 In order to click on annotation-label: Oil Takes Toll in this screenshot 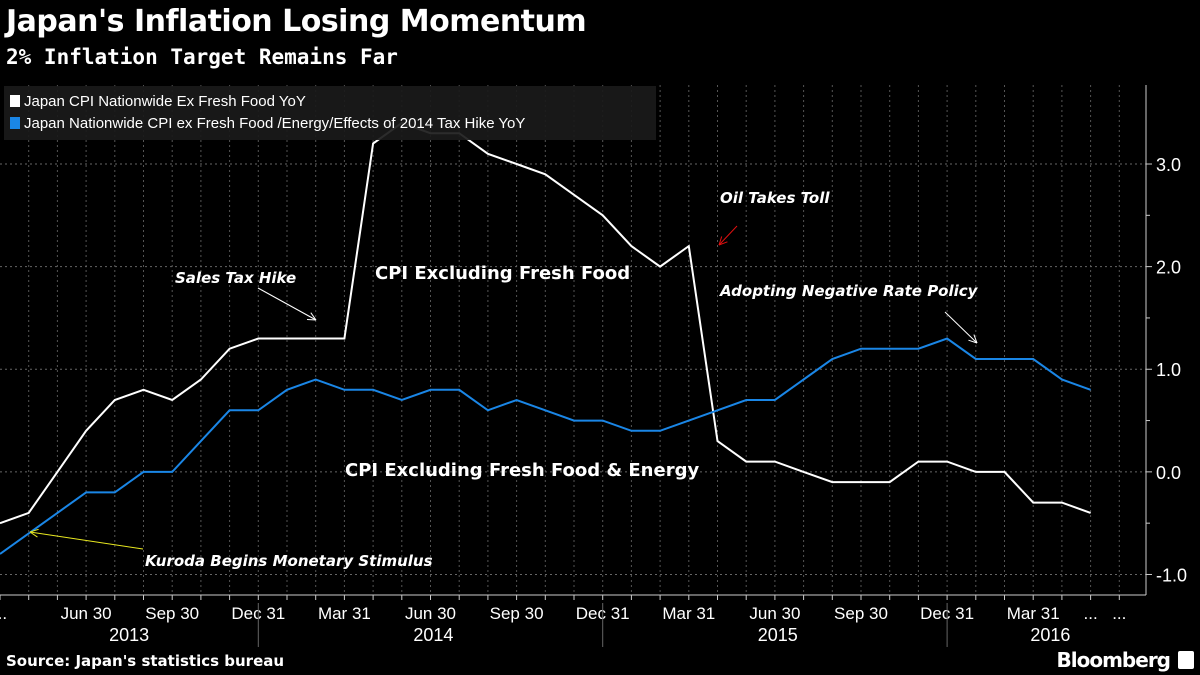, I will do `click(775, 198)`.